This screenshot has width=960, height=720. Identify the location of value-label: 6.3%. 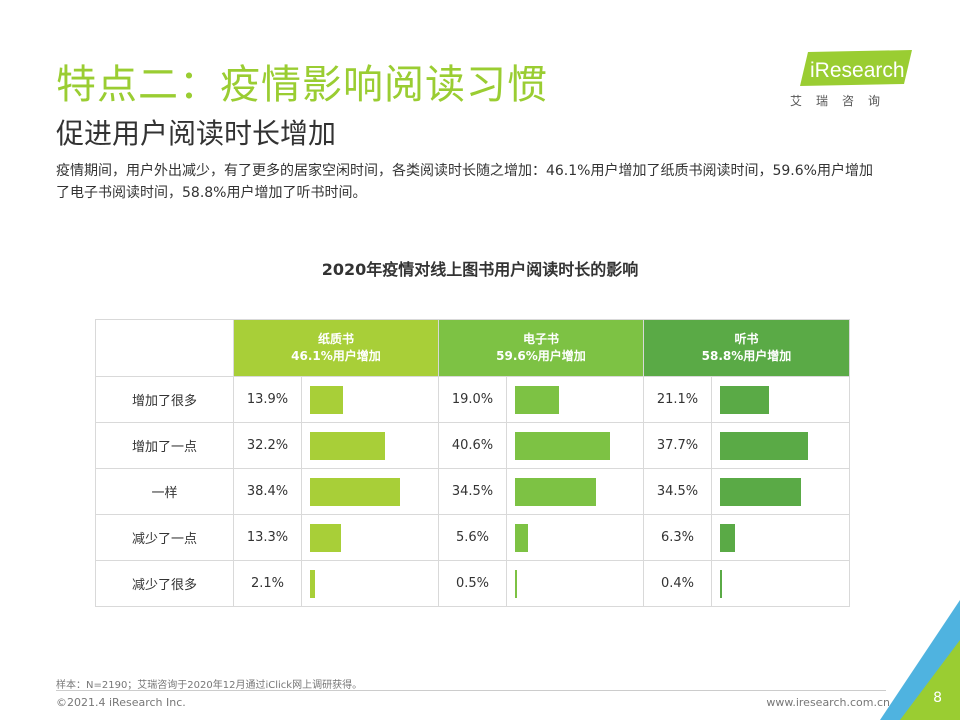
(677, 537).